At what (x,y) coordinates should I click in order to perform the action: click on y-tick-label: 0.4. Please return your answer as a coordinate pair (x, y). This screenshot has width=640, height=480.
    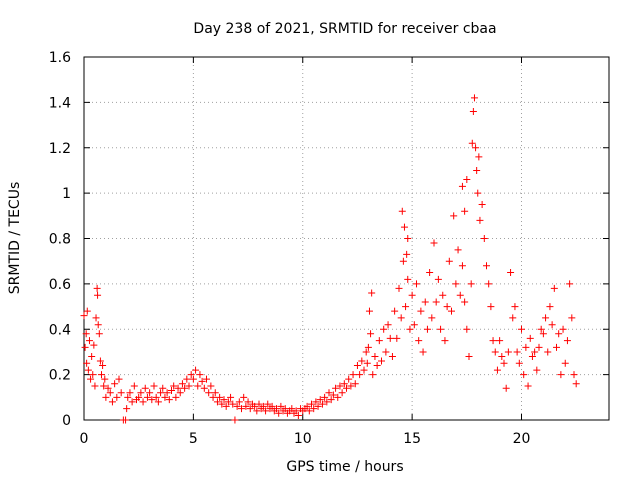
    Looking at the image, I should click on (60, 330).